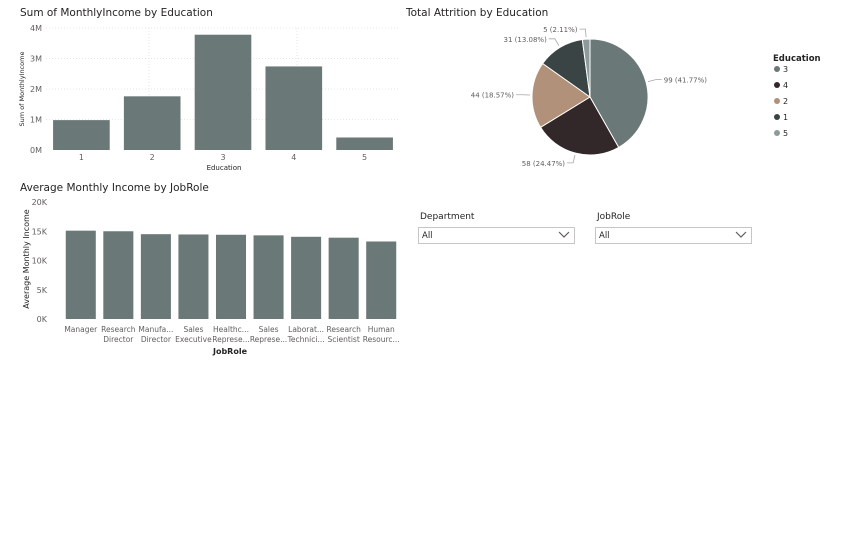 The height and width of the screenshot is (535, 854). I want to click on y-axis-title: Average Monthly Income, so click(26, 258).